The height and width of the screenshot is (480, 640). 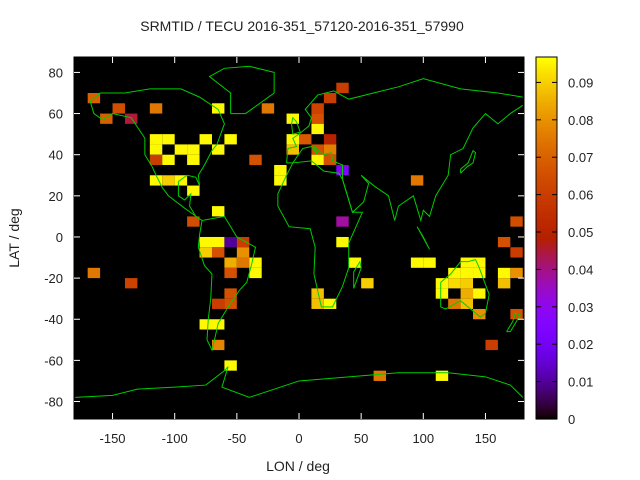 I want to click on y-tick-label: -80, so click(x=53, y=402).